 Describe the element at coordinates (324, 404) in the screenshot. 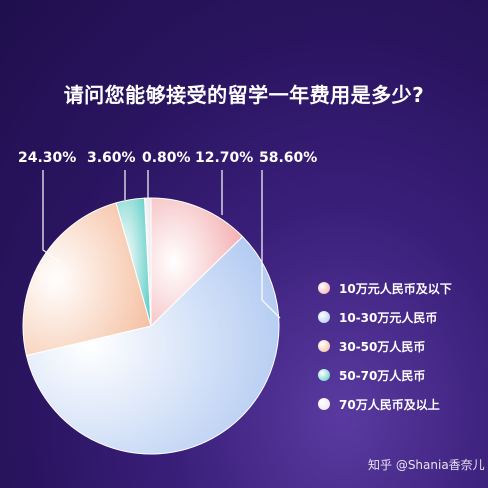

I see `legend-swatch-70-plus` at that location.